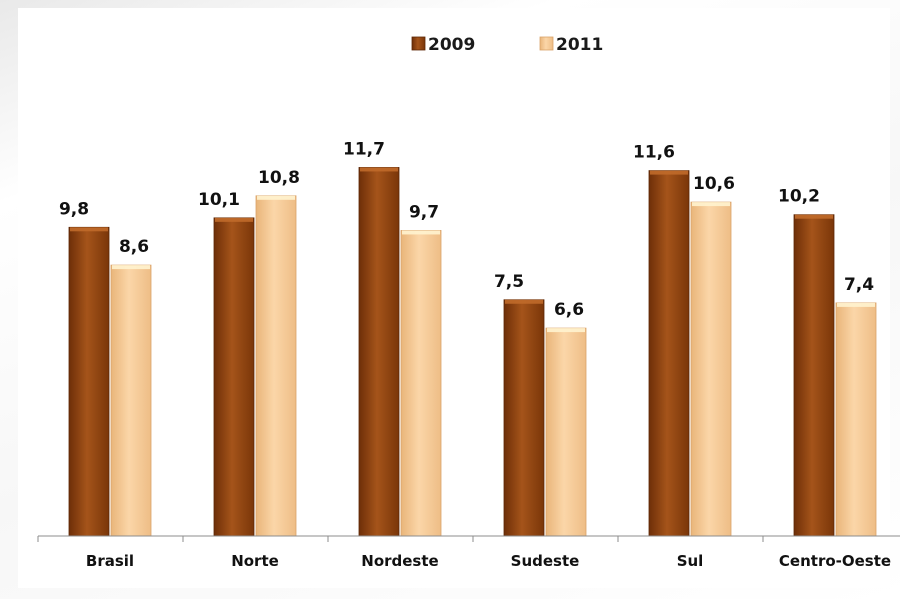 The height and width of the screenshot is (599, 900). Describe the element at coordinates (509, 282) in the screenshot. I see `data-label-2009: 7,5` at that location.